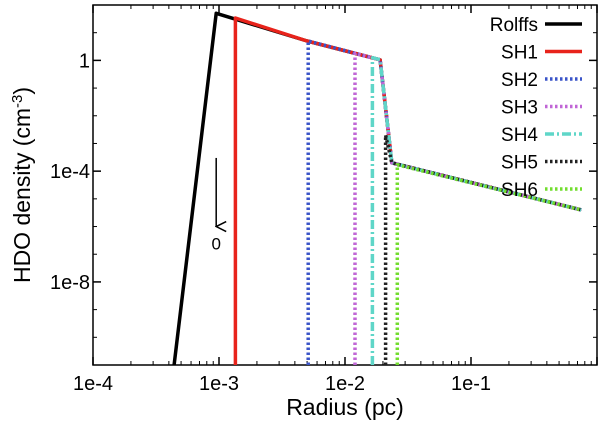 The image size is (600, 423). What do you see at coordinates (70, 283) in the screenshot?
I see `y-tick-label: 1e-8` at bounding box center [70, 283].